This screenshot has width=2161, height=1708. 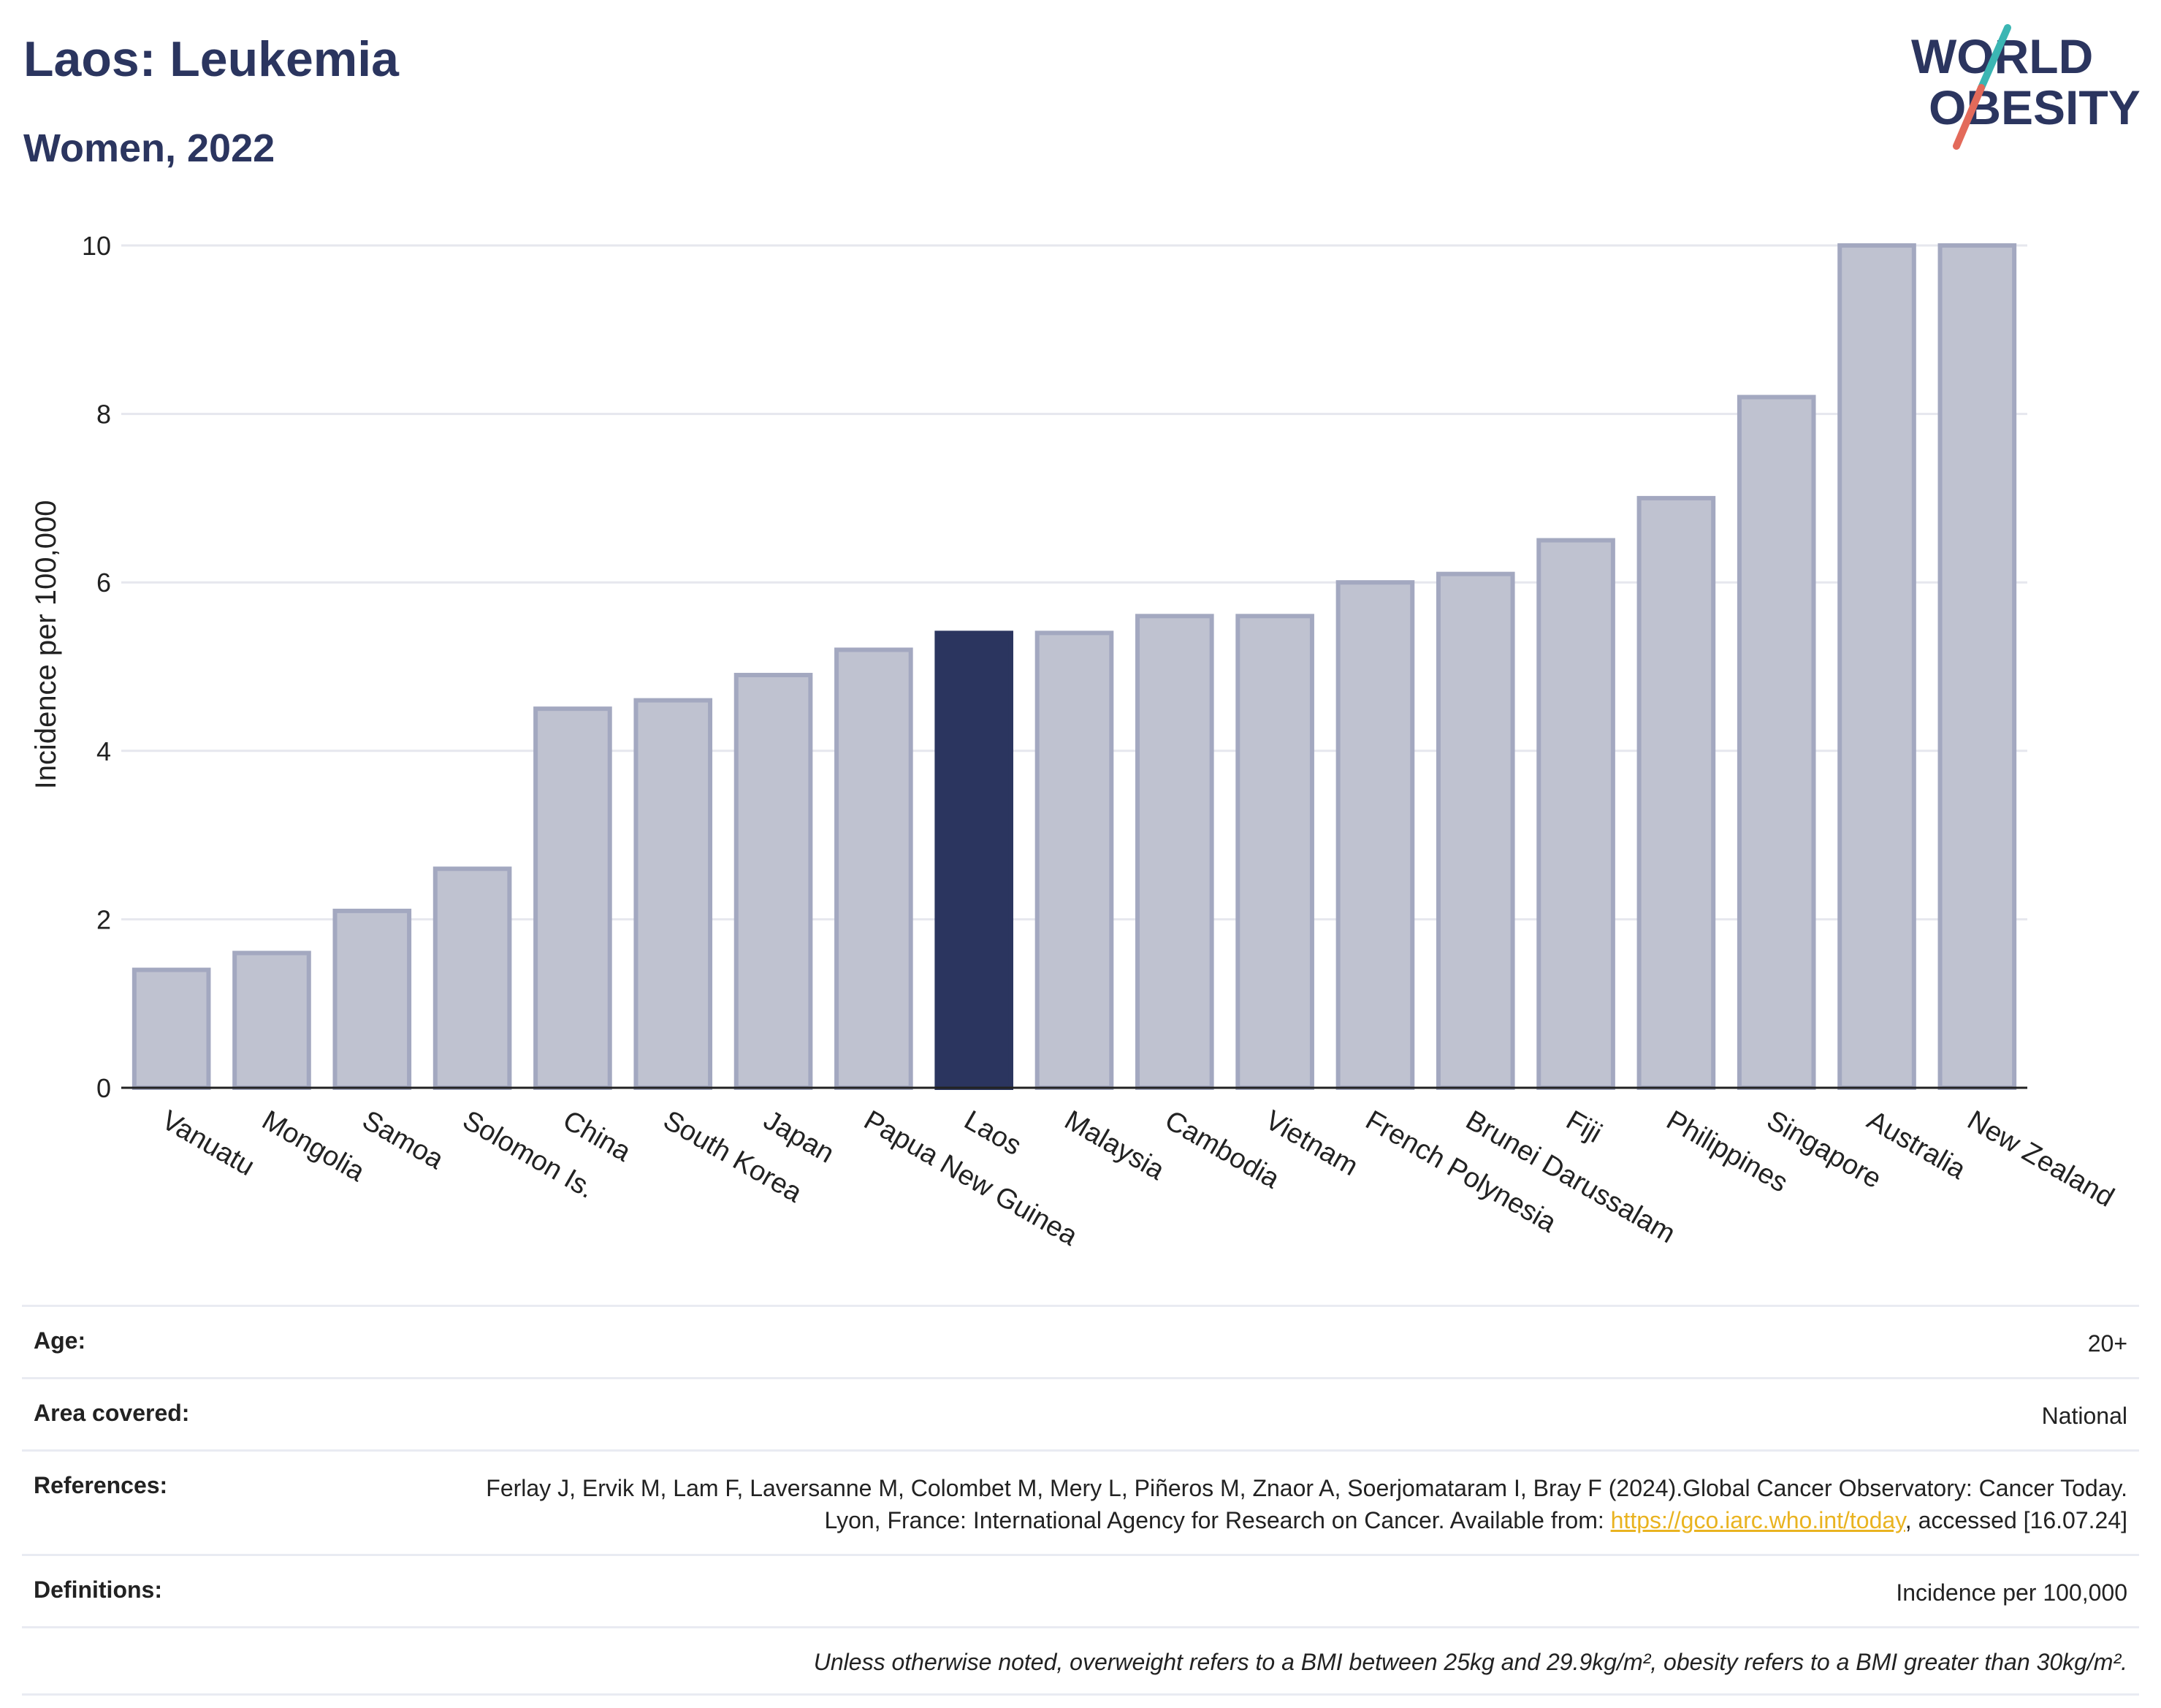 I want to click on bar-vietnam, so click(x=1275, y=852).